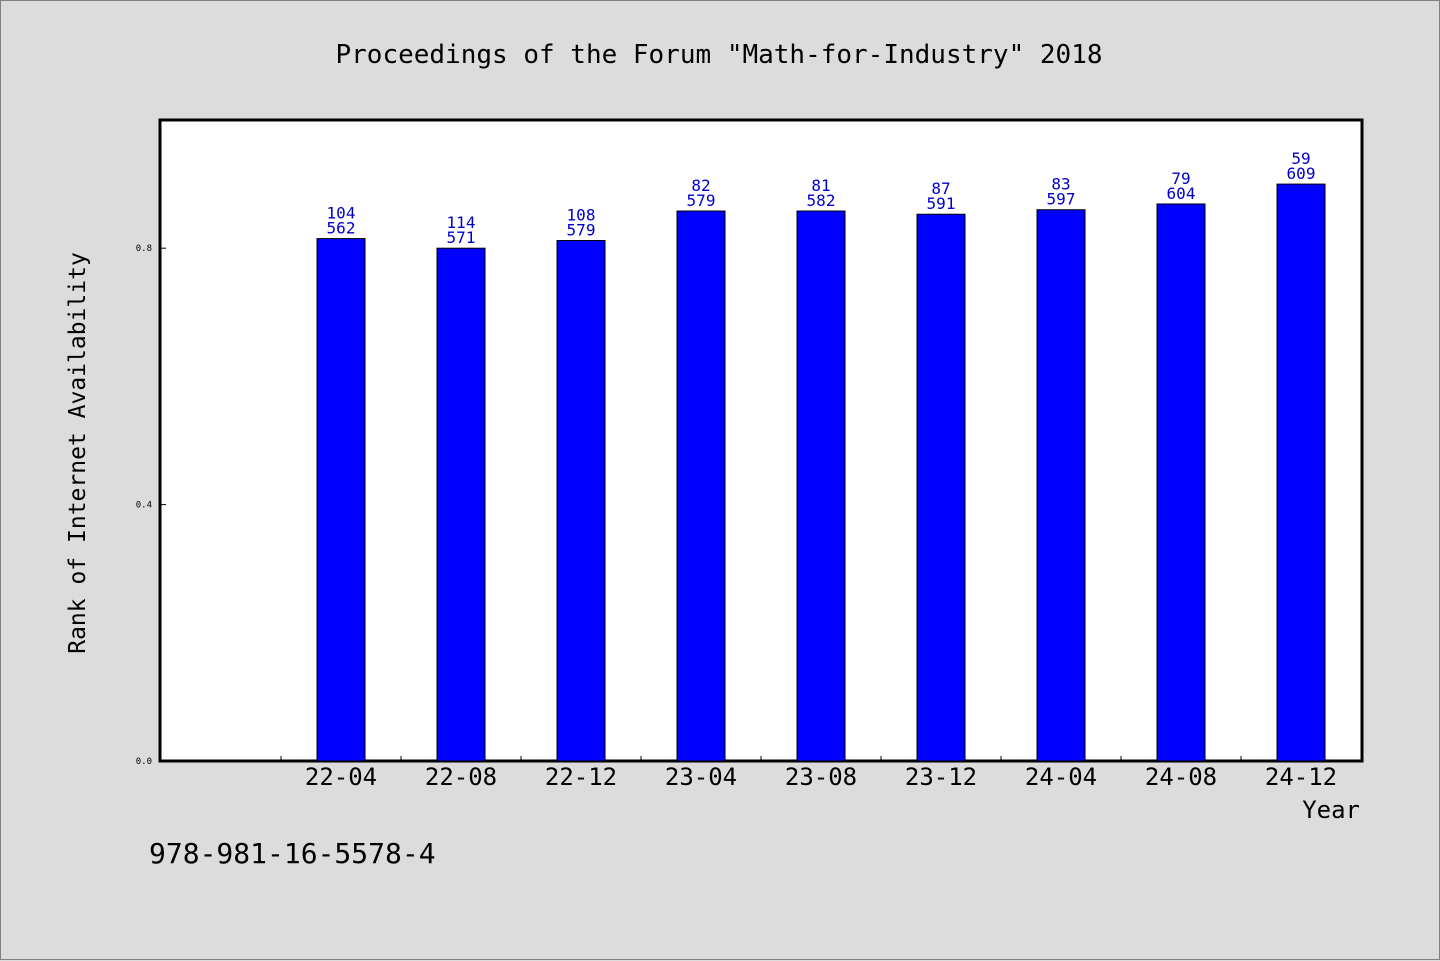  I want to click on bar-label-top: 79, so click(1180, 178).